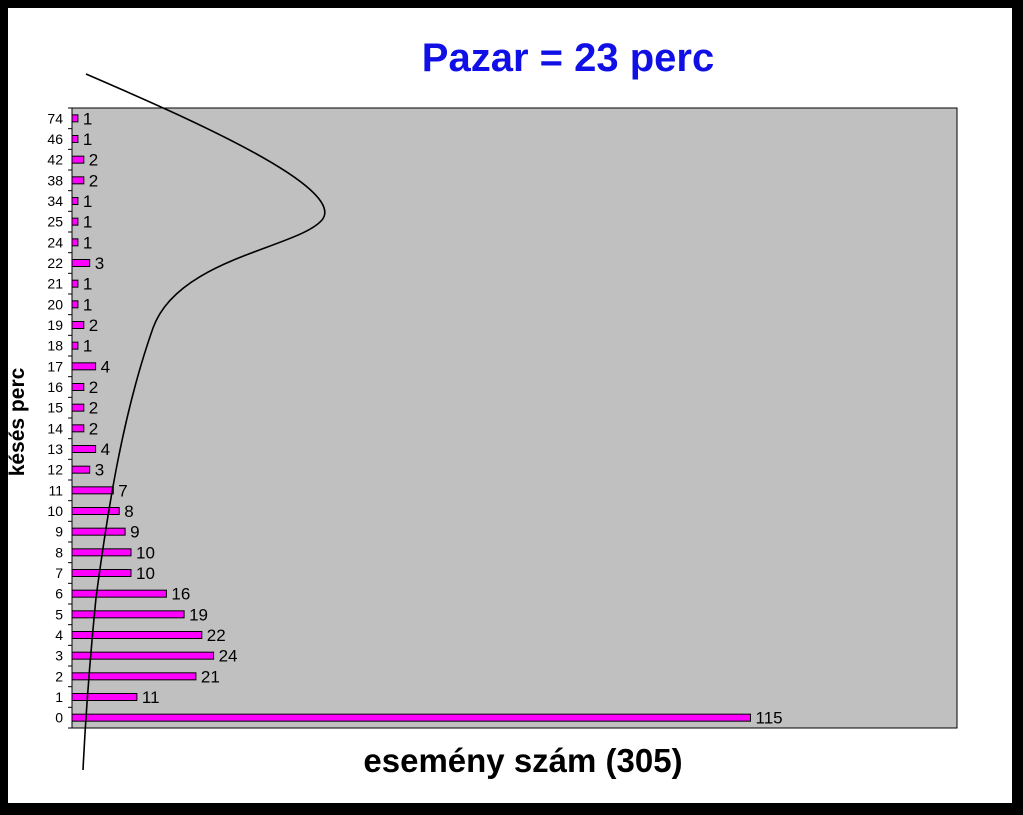 This screenshot has height=815, width=1023. What do you see at coordinates (198, 614) in the screenshot?
I see `data-label: 19` at bounding box center [198, 614].